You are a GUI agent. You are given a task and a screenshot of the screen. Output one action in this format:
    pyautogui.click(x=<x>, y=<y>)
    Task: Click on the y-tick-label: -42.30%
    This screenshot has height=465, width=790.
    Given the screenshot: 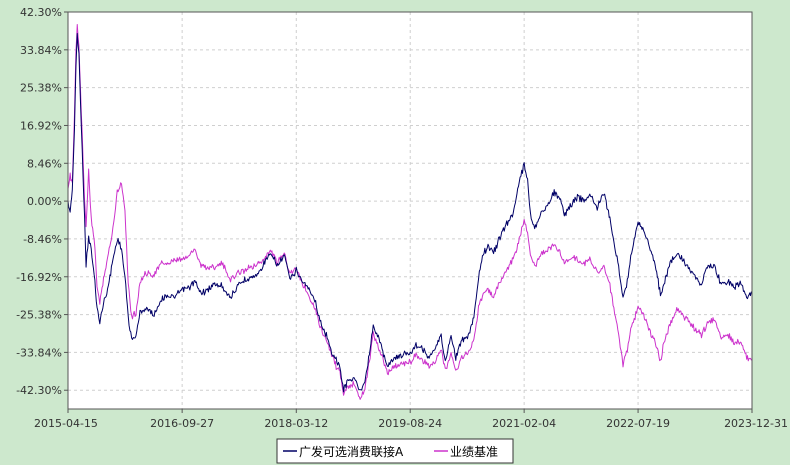 What is the action you would take?
    pyautogui.click(x=39, y=390)
    